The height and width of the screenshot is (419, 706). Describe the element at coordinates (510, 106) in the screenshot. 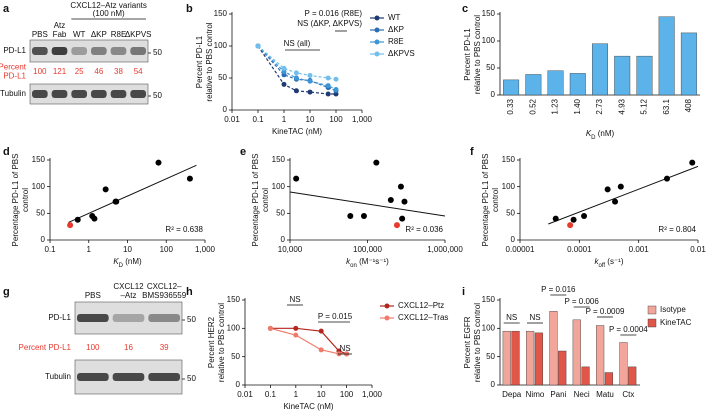

I see `x-tick-label: 0.33` at that location.